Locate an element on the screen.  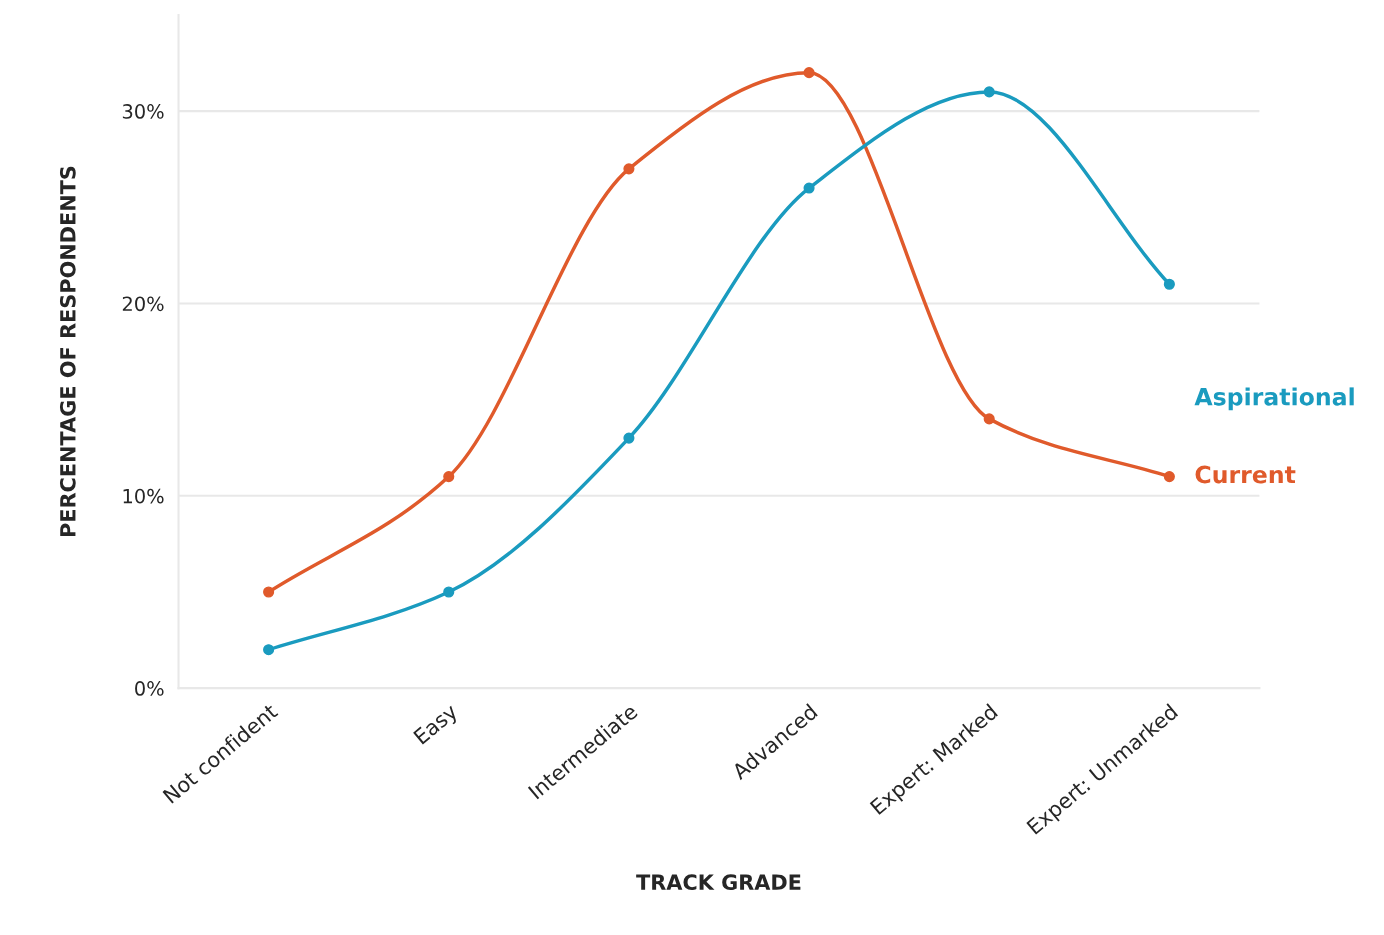
y-tick-label: 0% is located at coordinates (149, 688).